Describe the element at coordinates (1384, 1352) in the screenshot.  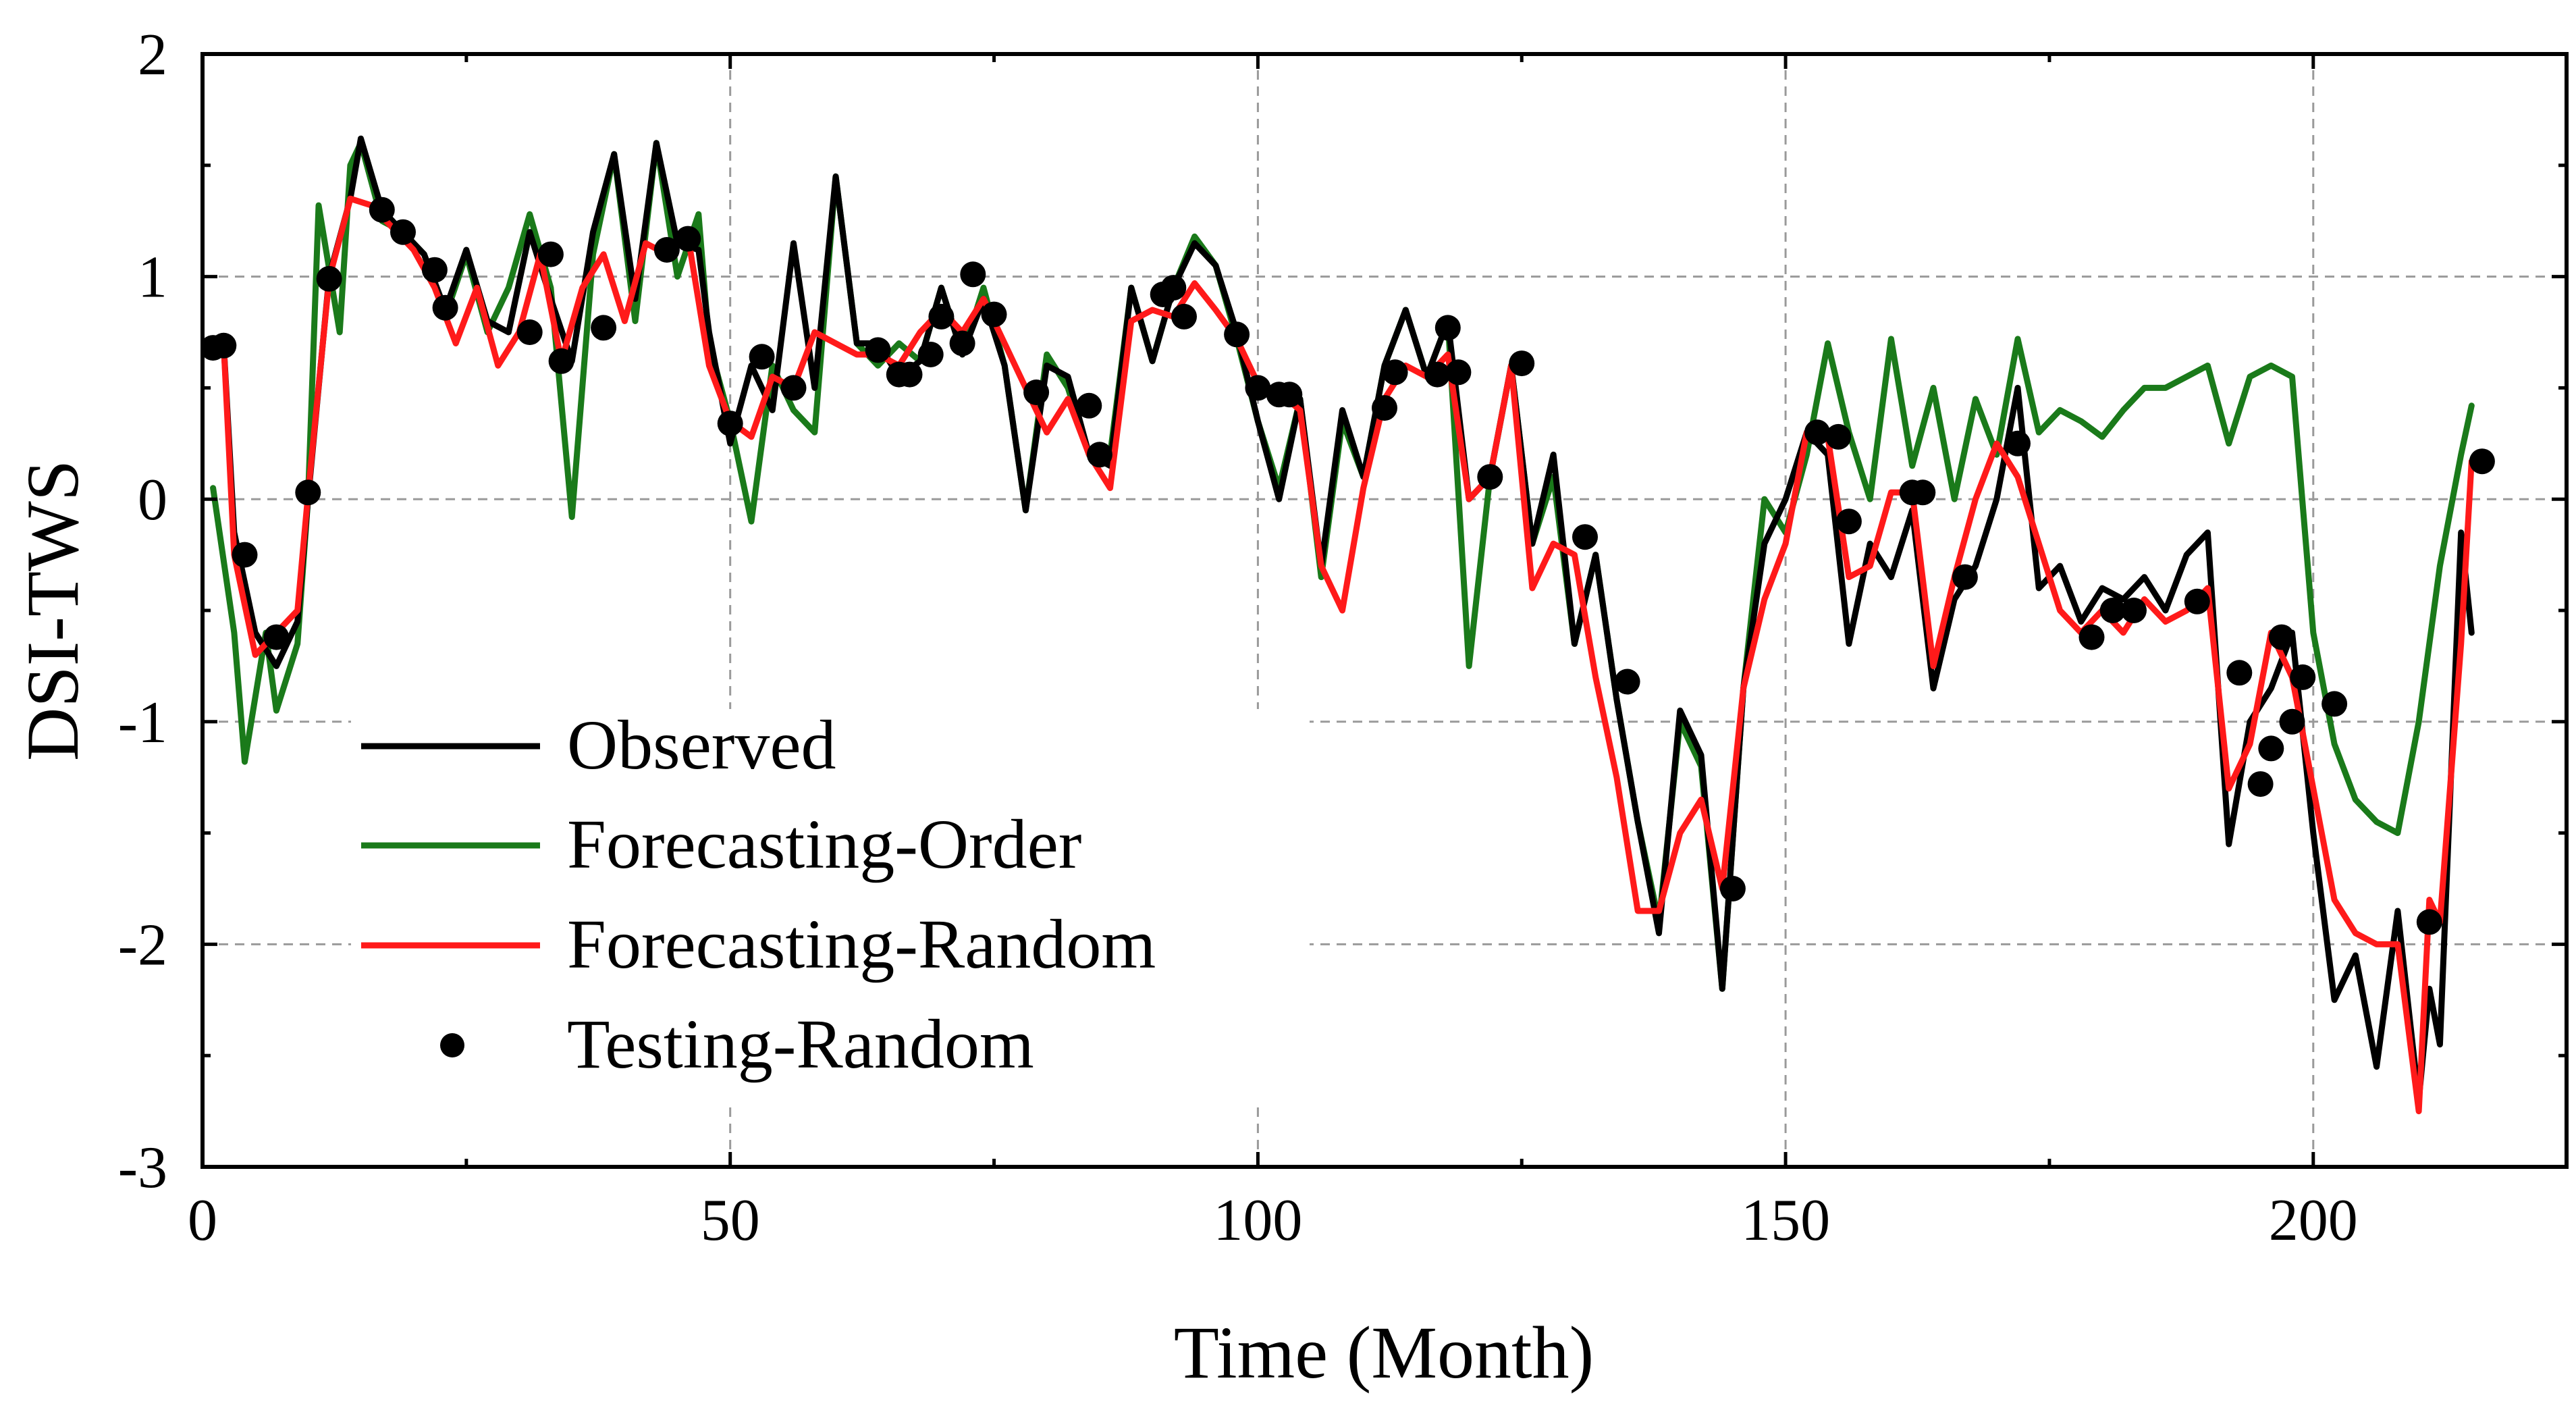
I see `x-axis-title: Time (Month)` at that location.